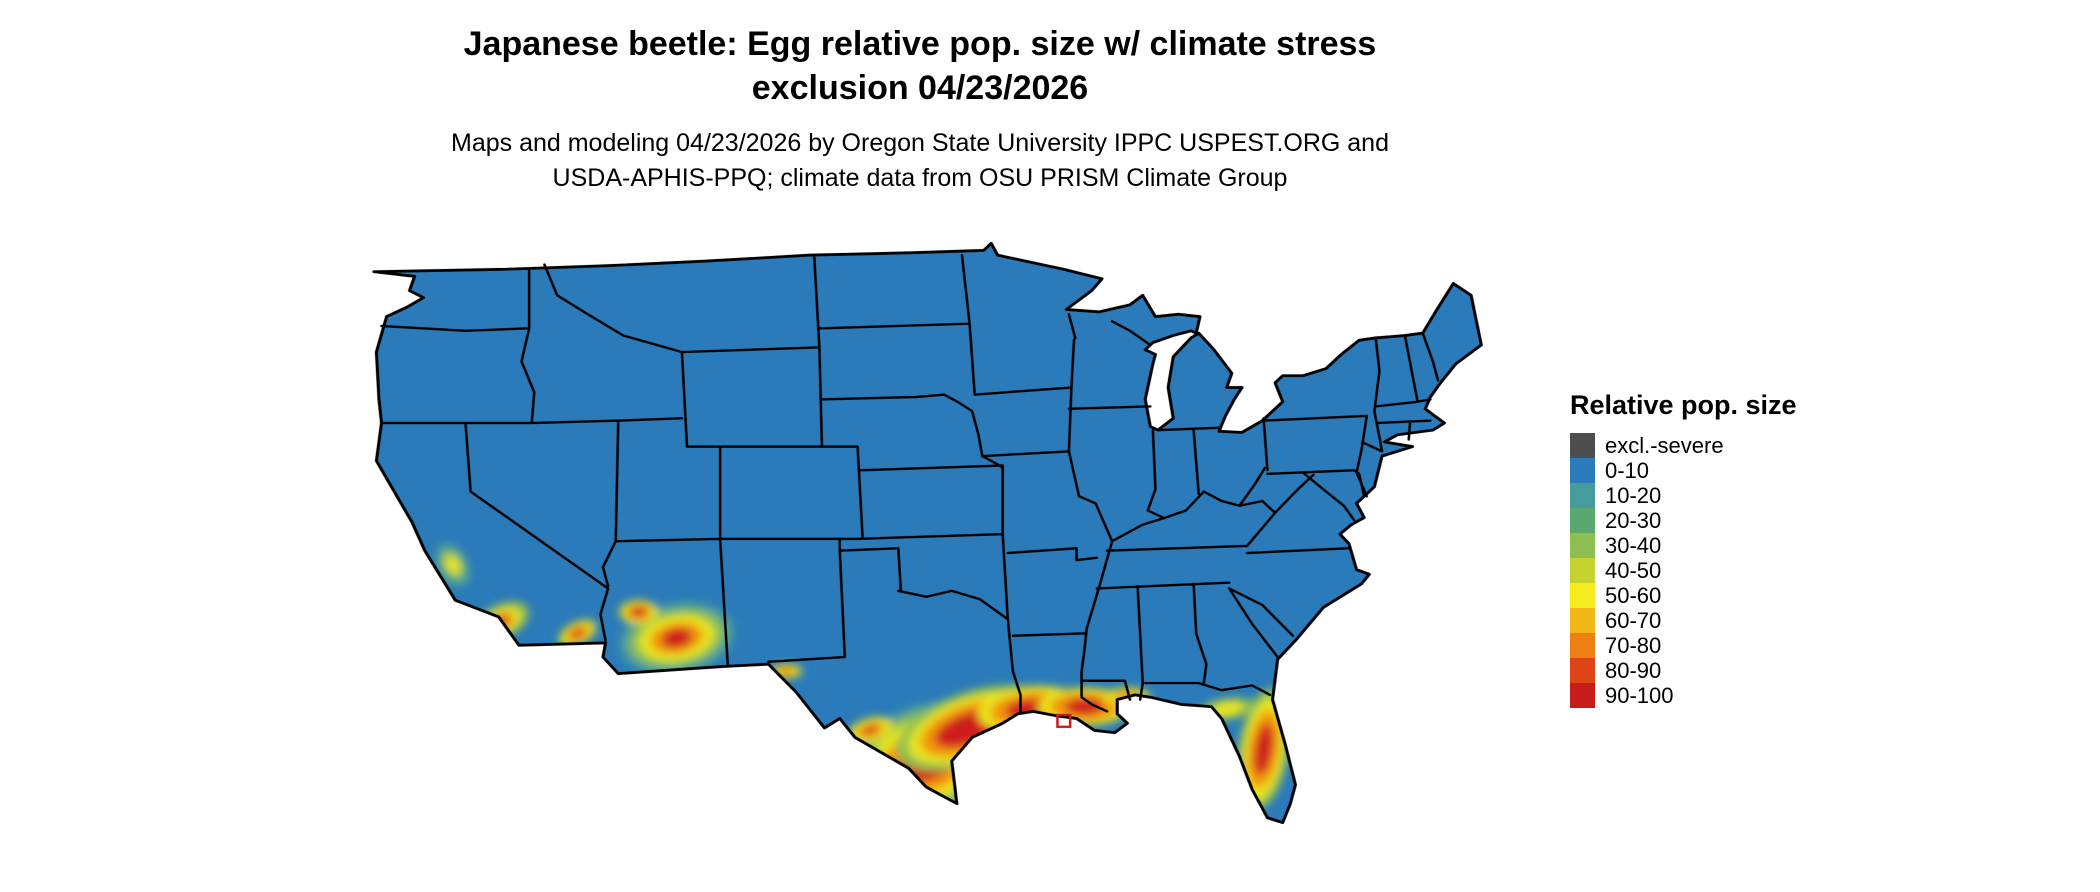  I want to click on hotspot-south-louisiana, so click(1084, 706).